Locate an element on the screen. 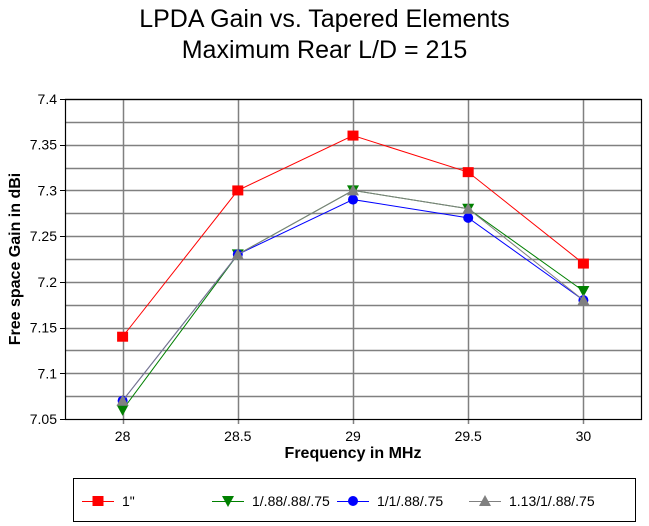 This screenshot has height=526, width=649. y-tick-label: 7.4 is located at coordinates (48, 99).